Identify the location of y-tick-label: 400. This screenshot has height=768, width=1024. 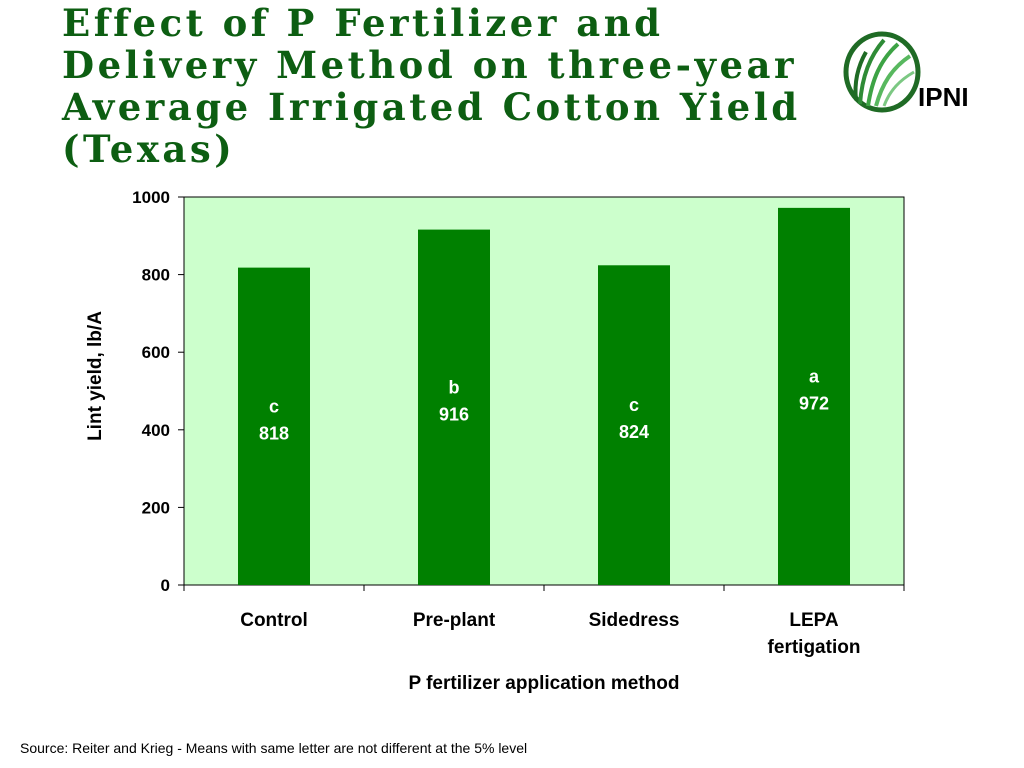
(156, 430).